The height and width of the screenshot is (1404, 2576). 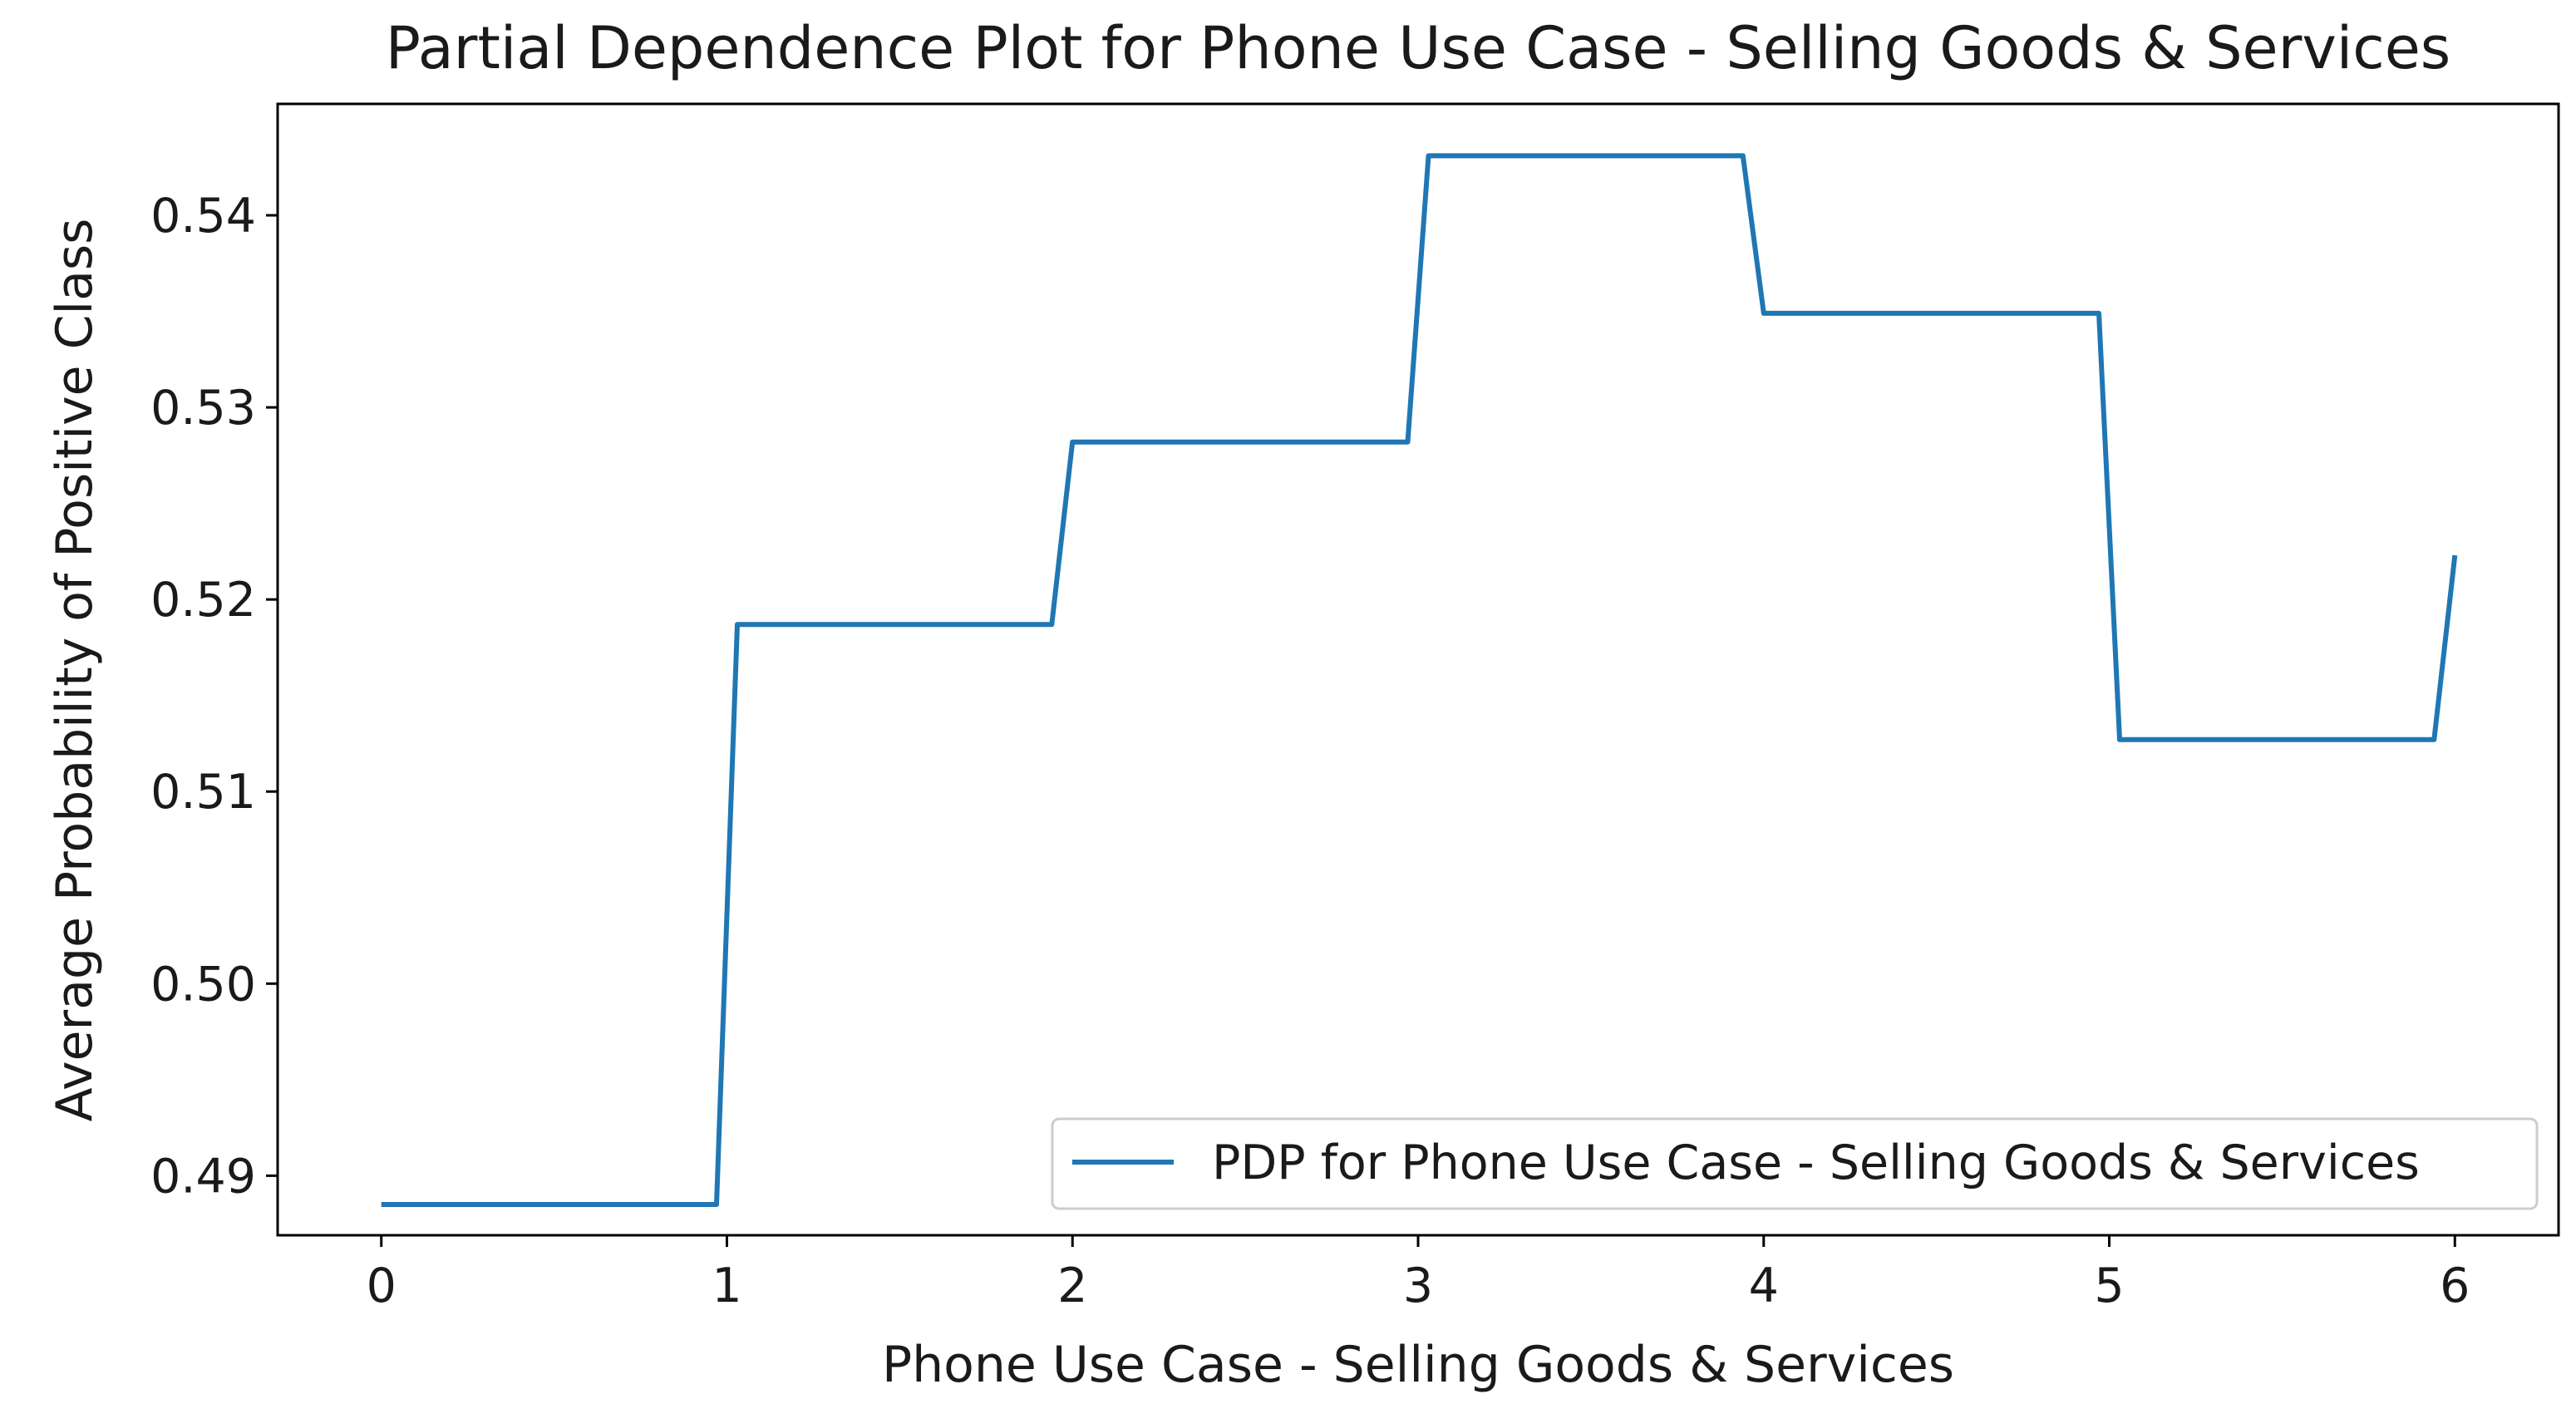 What do you see at coordinates (726, 1286) in the screenshot?
I see `x-tick-label: 1` at bounding box center [726, 1286].